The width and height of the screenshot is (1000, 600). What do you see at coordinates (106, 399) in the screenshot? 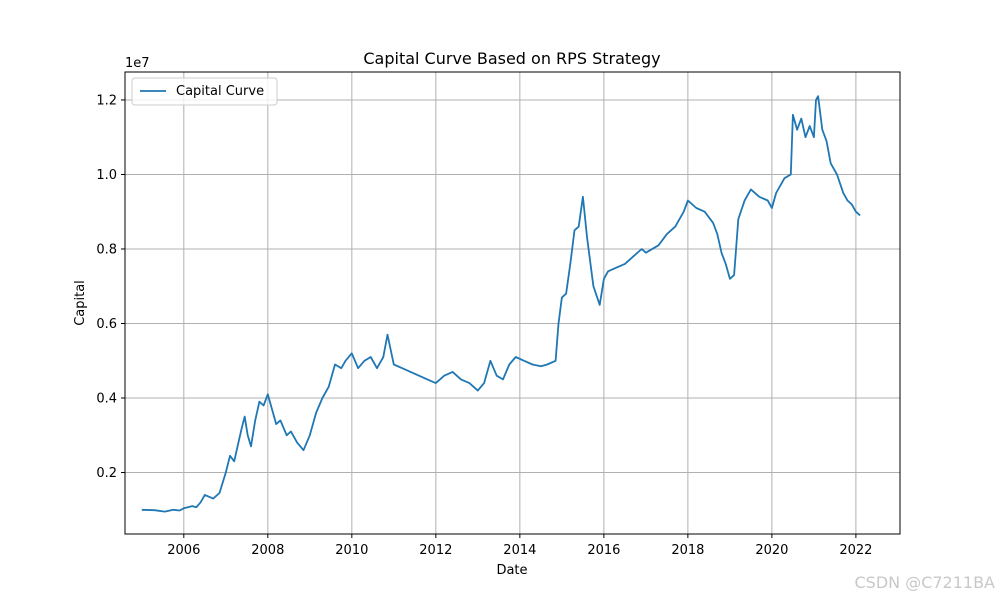
I see `y-tick-label: 0.4` at bounding box center [106, 399].